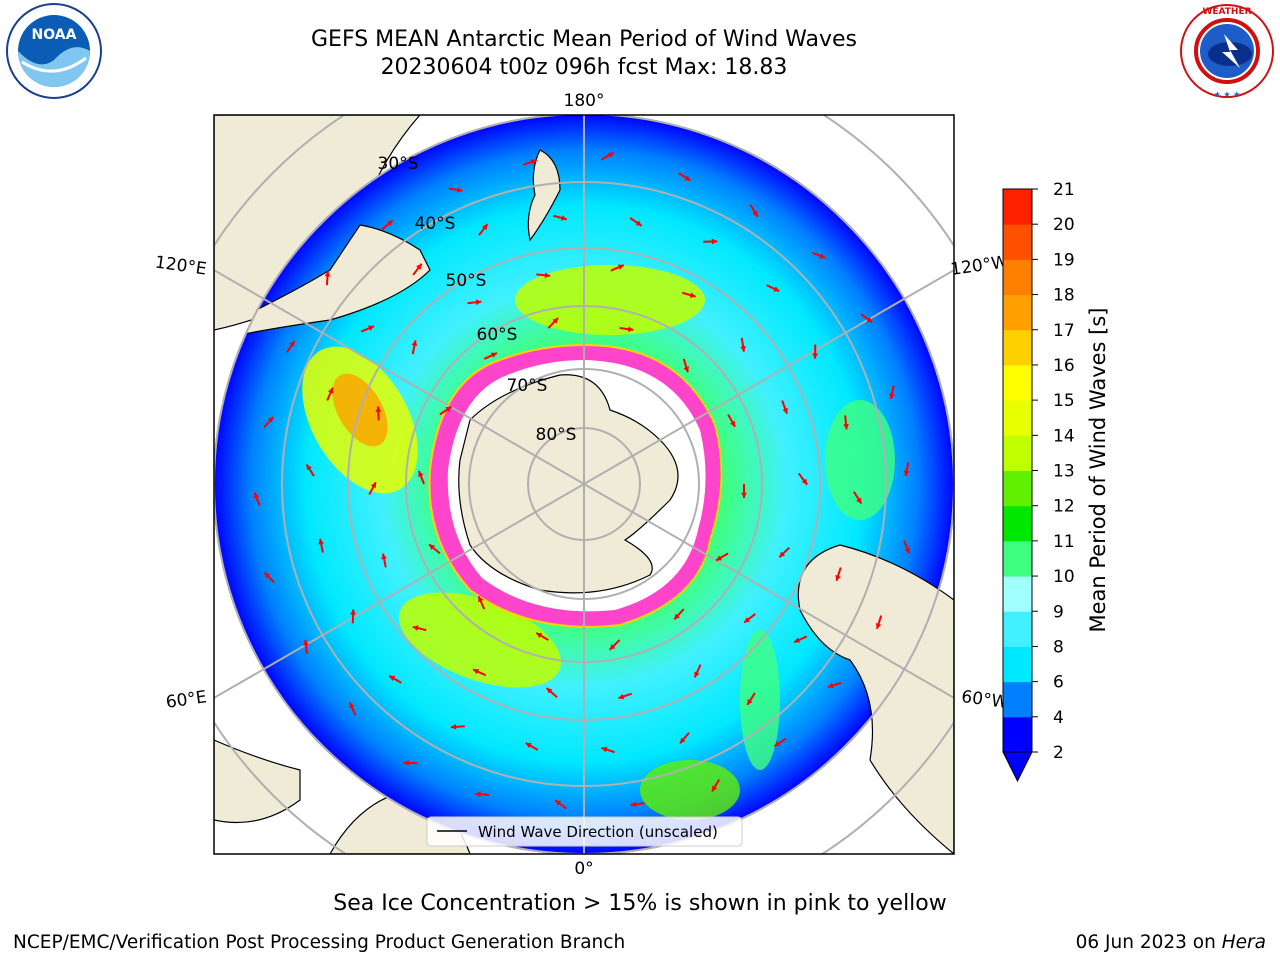 The image size is (1280, 960). What do you see at coordinates (497, 335) in the screenshot?
I see `lat-label-60s: 60°S` at bounding box center [497, 335].